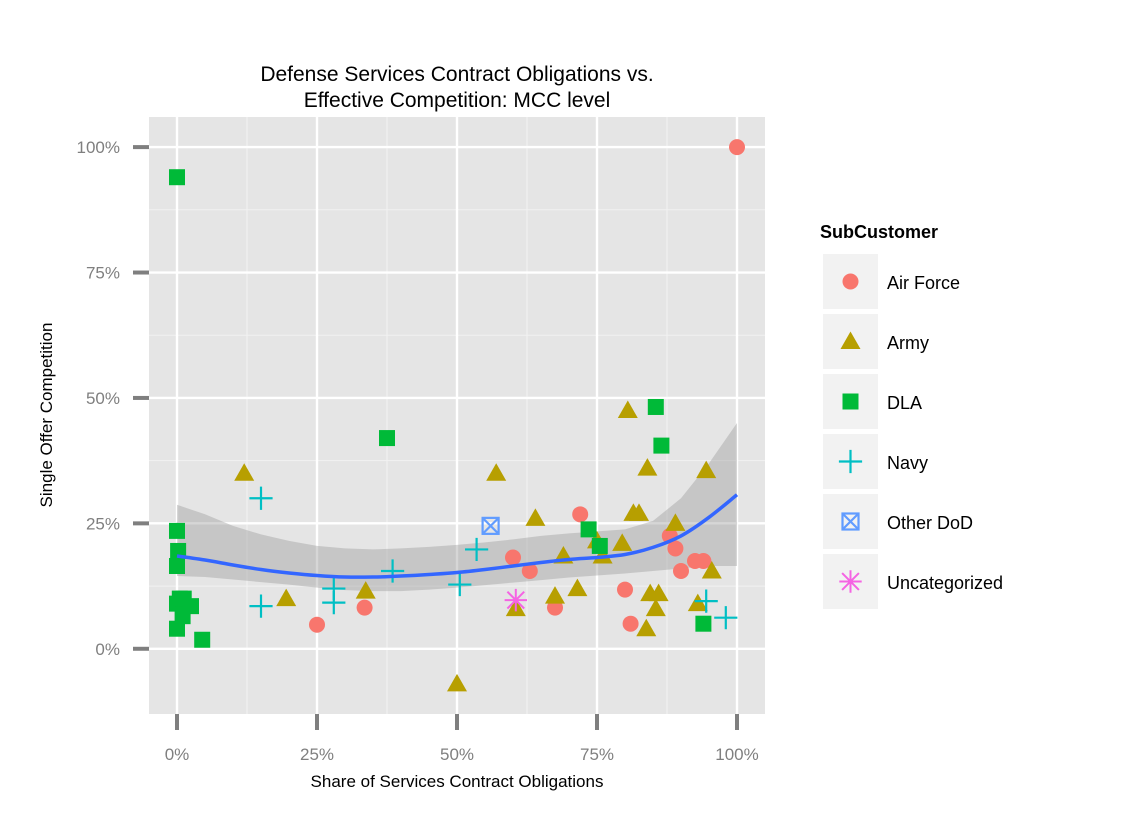 This screenshot has height=825, width=1125. I want to click on x-tick-label: 75%, so click(597, 754).